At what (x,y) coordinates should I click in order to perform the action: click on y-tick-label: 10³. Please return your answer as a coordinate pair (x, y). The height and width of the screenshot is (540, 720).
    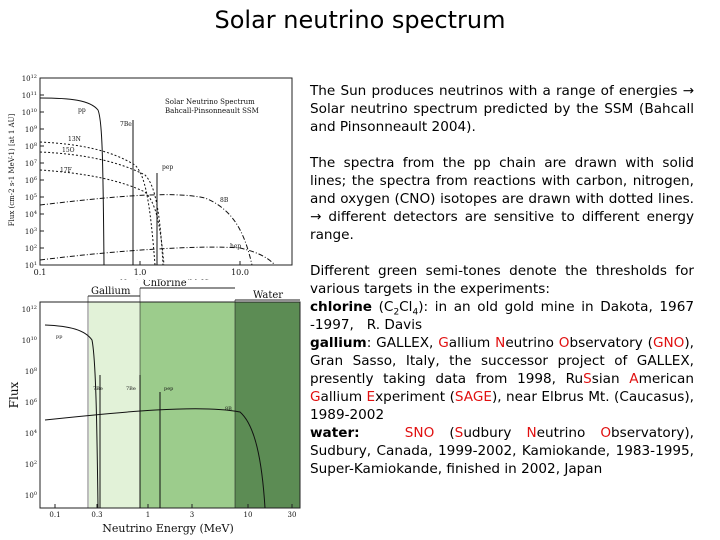
    Looking at the image, I should click on (31, 231).